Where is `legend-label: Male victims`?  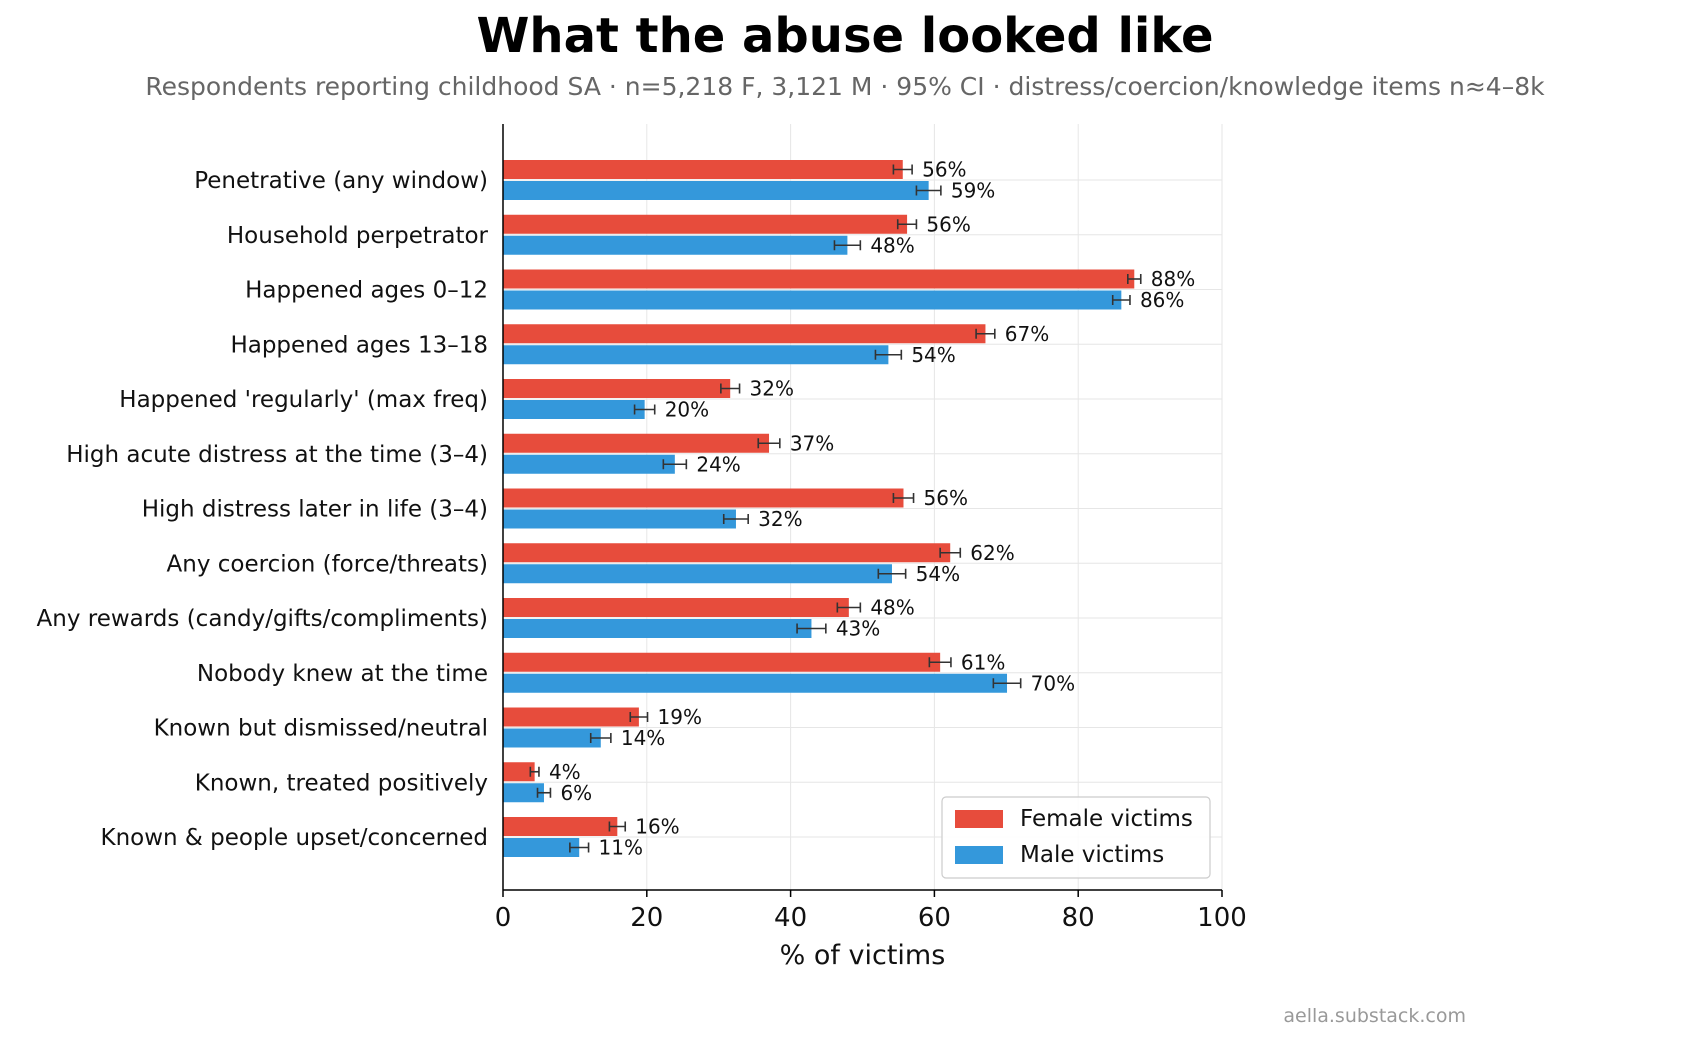 legend-label: Male victims is located at coordinates (1092, 855).